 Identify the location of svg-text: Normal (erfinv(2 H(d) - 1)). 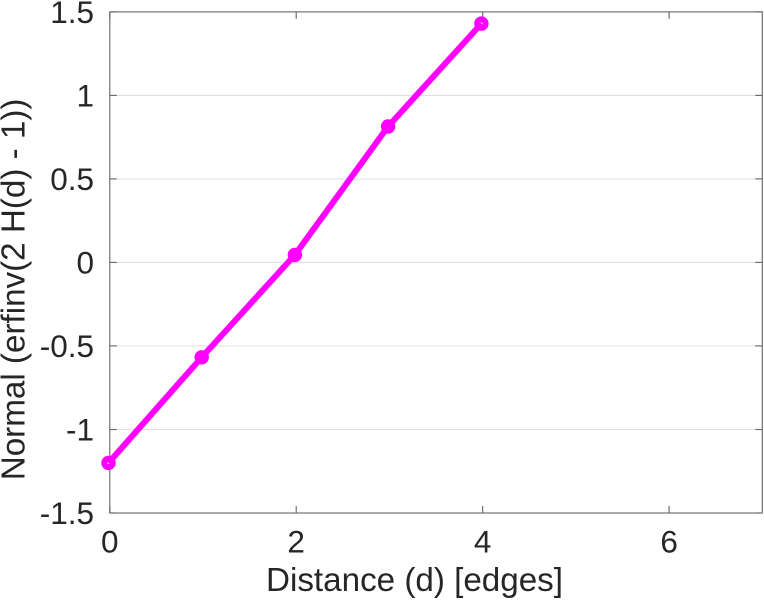
(16, 290).